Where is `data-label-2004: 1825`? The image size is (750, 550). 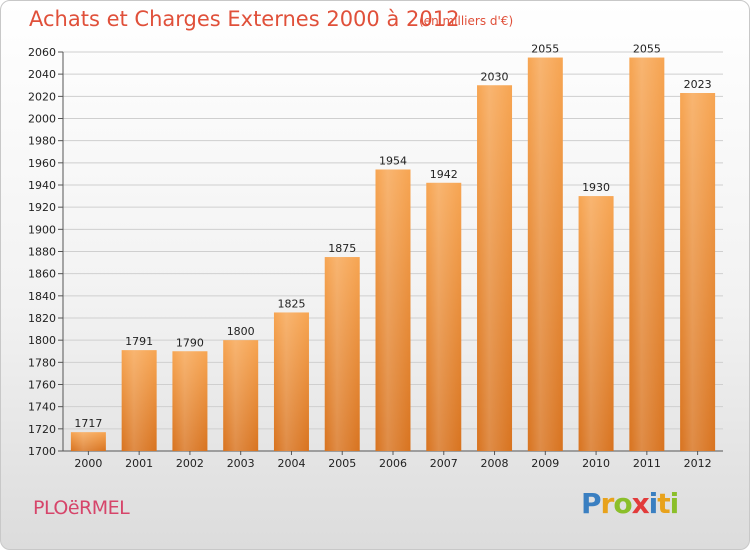
data-label-2004: 1825 is located at coordinates (291, 303).